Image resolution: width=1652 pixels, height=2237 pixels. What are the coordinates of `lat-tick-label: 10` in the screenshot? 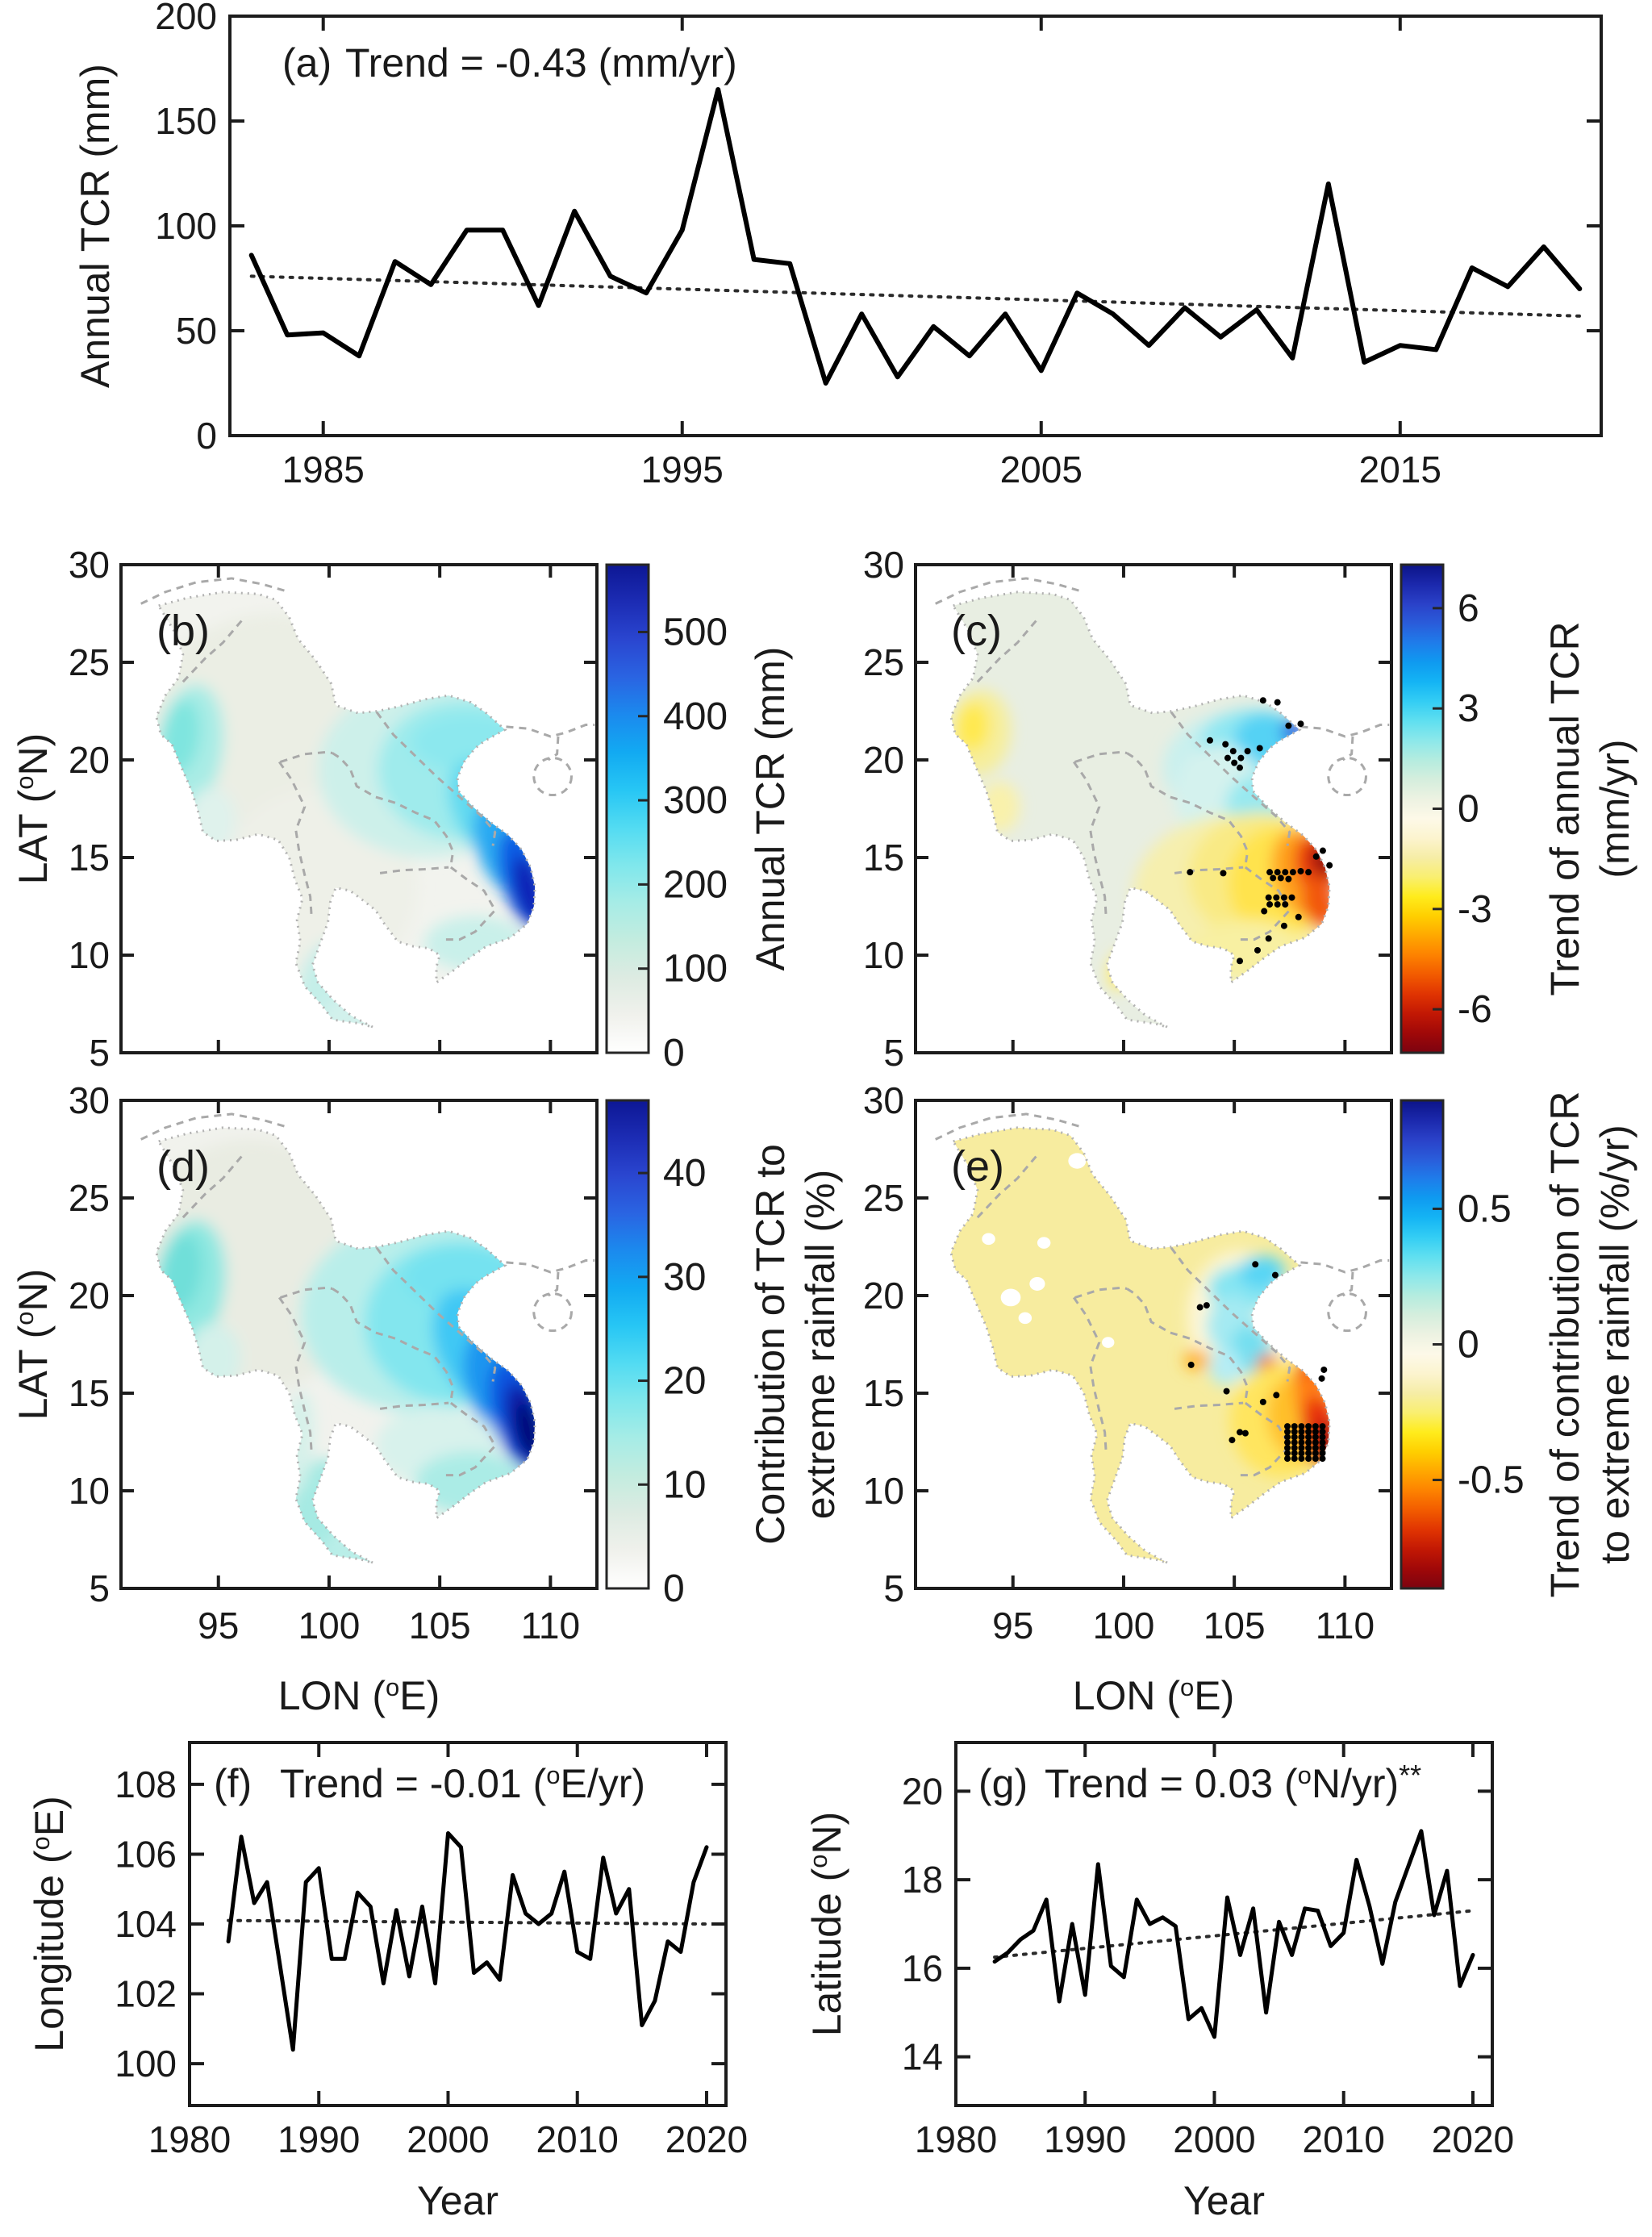 It's located at (883, 1491).